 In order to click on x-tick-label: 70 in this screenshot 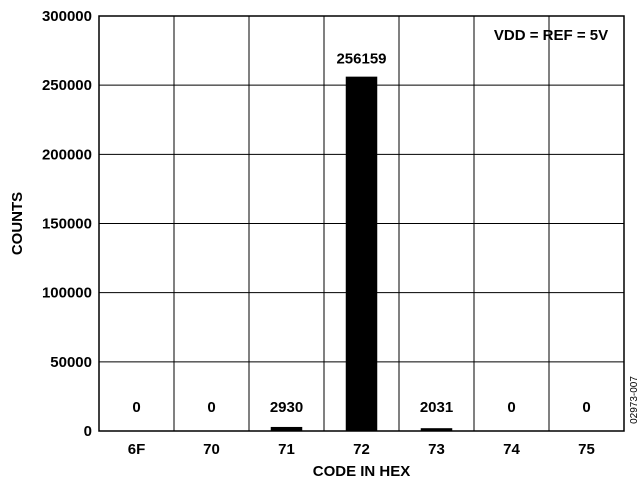, I will do `click(211, 449)`.